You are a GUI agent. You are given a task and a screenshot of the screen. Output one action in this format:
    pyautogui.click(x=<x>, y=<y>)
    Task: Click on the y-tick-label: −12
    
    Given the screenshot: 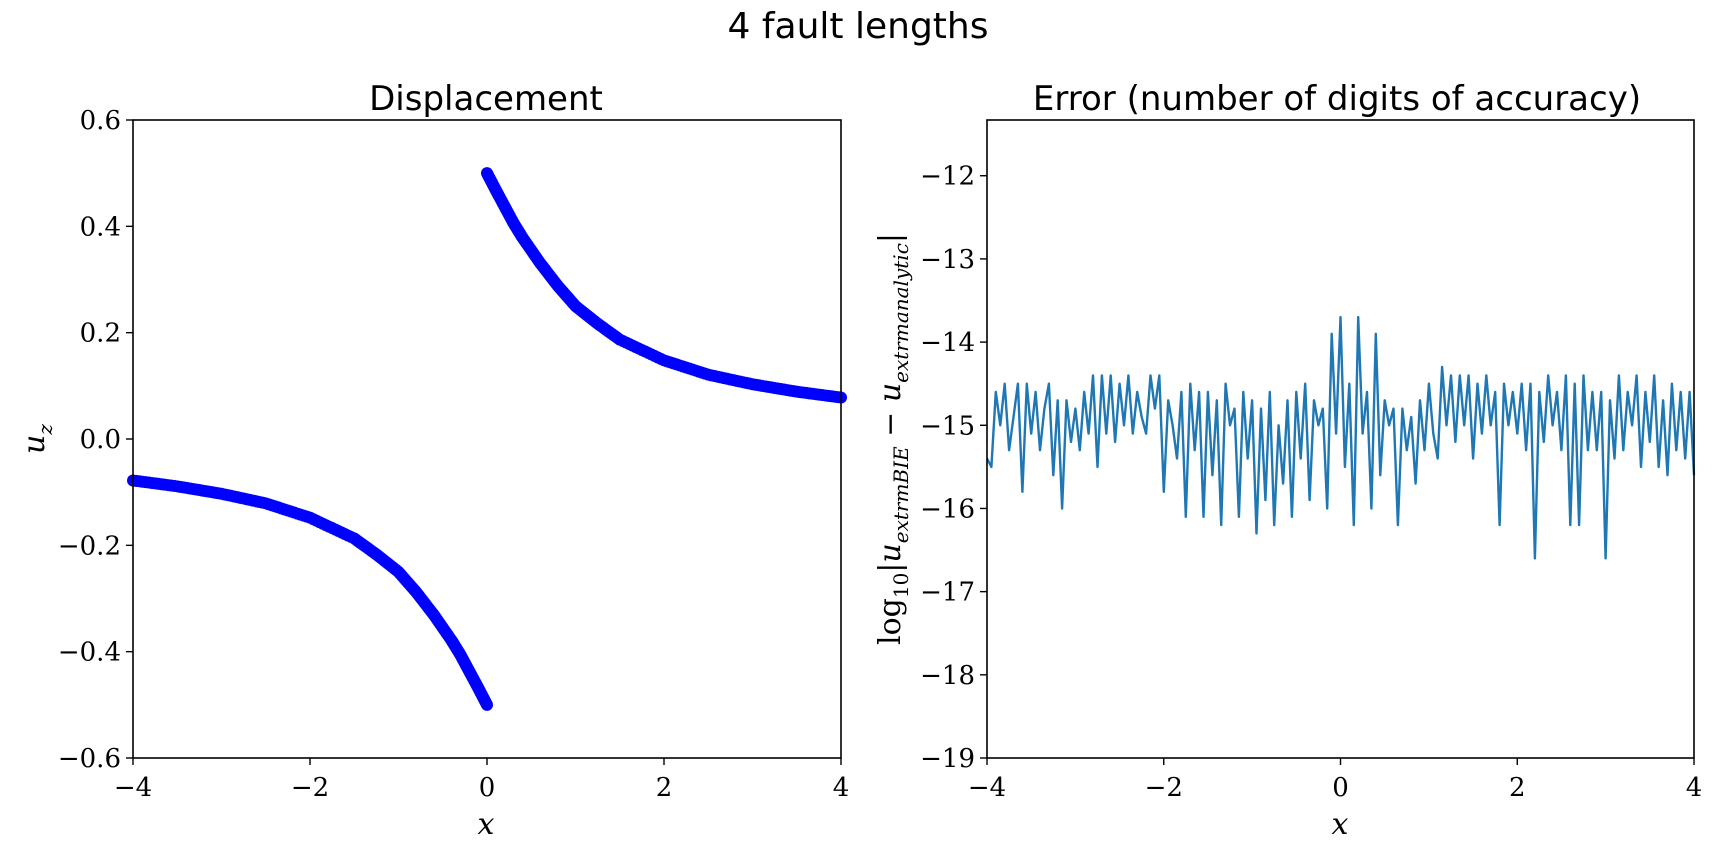 What is the action you would take?
    pyautogui.click(x=947, y=177)
    